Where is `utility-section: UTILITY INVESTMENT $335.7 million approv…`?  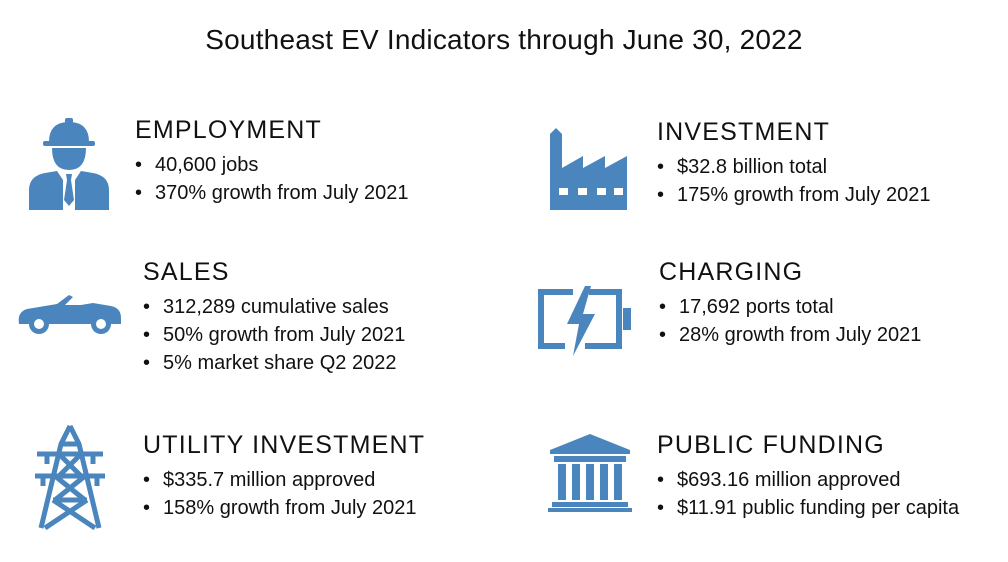
utility-section: UTILITY INVESTMENT $335.7 million approv… is located at coordinates (284, 476).